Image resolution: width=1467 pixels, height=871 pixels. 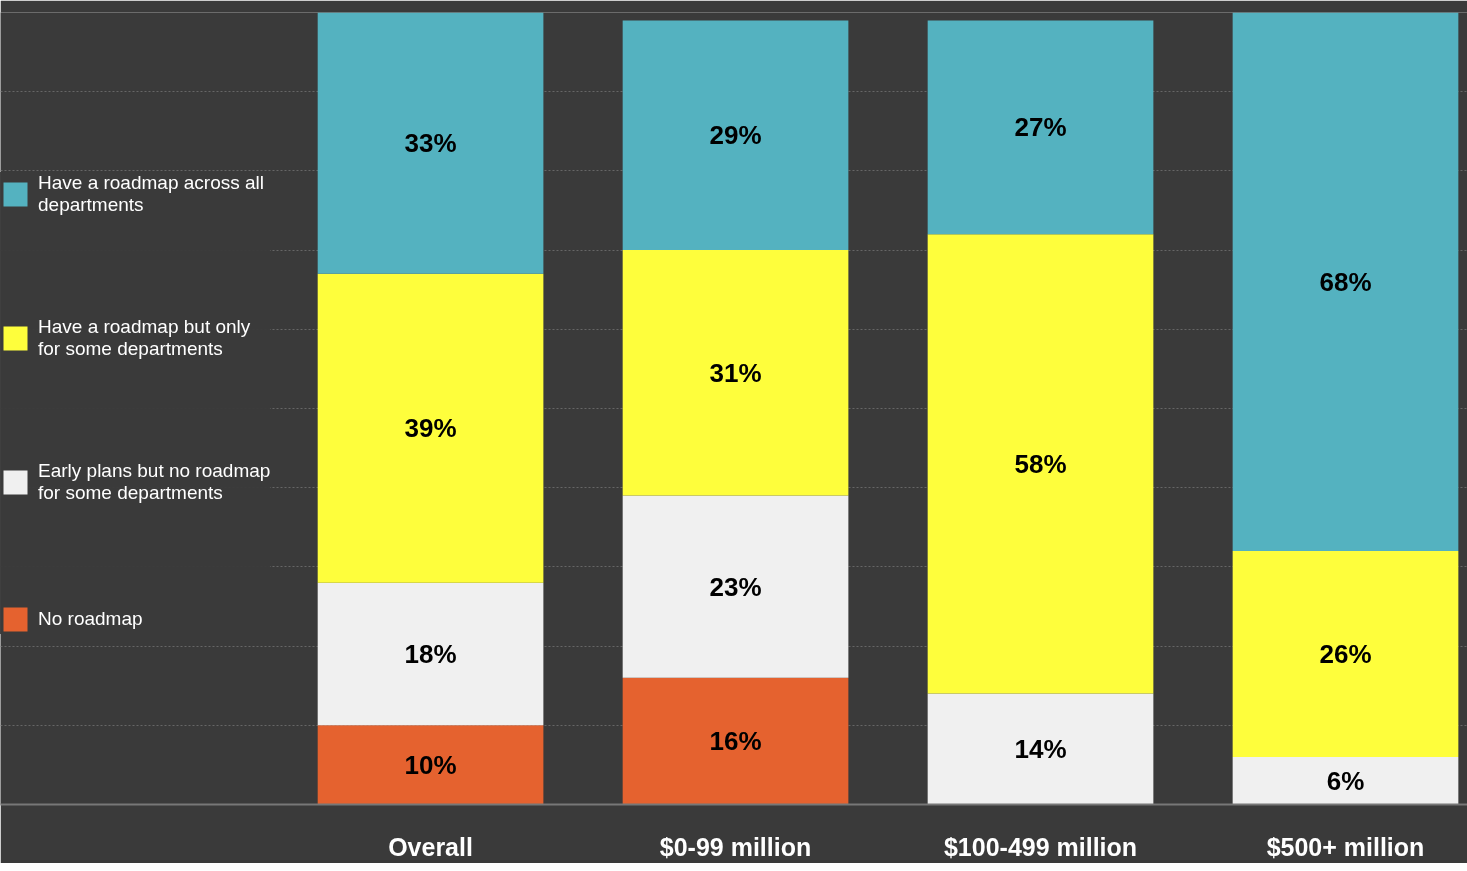 What do you see at coordinates (144, 338) in the screenshot?
I see `legend-label: Have a roadmap but only for some departments` at bounding box center [144, 338].